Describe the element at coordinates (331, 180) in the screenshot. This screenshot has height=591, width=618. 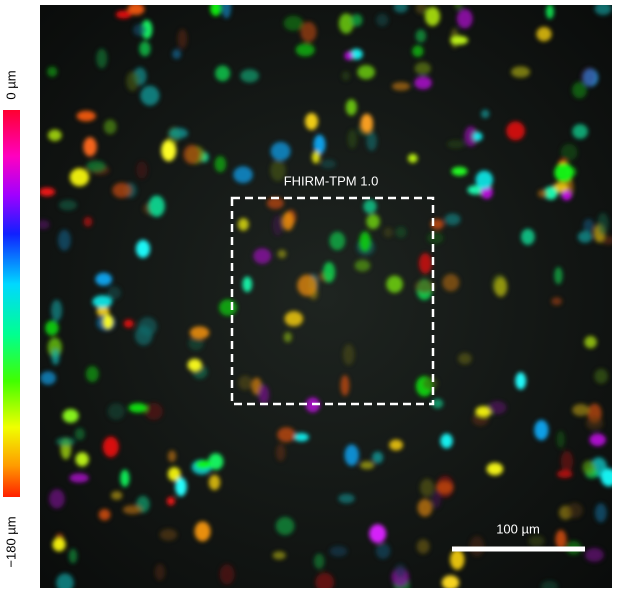
I see `roi-label: FHIRM-TPM 1.0` at that location.